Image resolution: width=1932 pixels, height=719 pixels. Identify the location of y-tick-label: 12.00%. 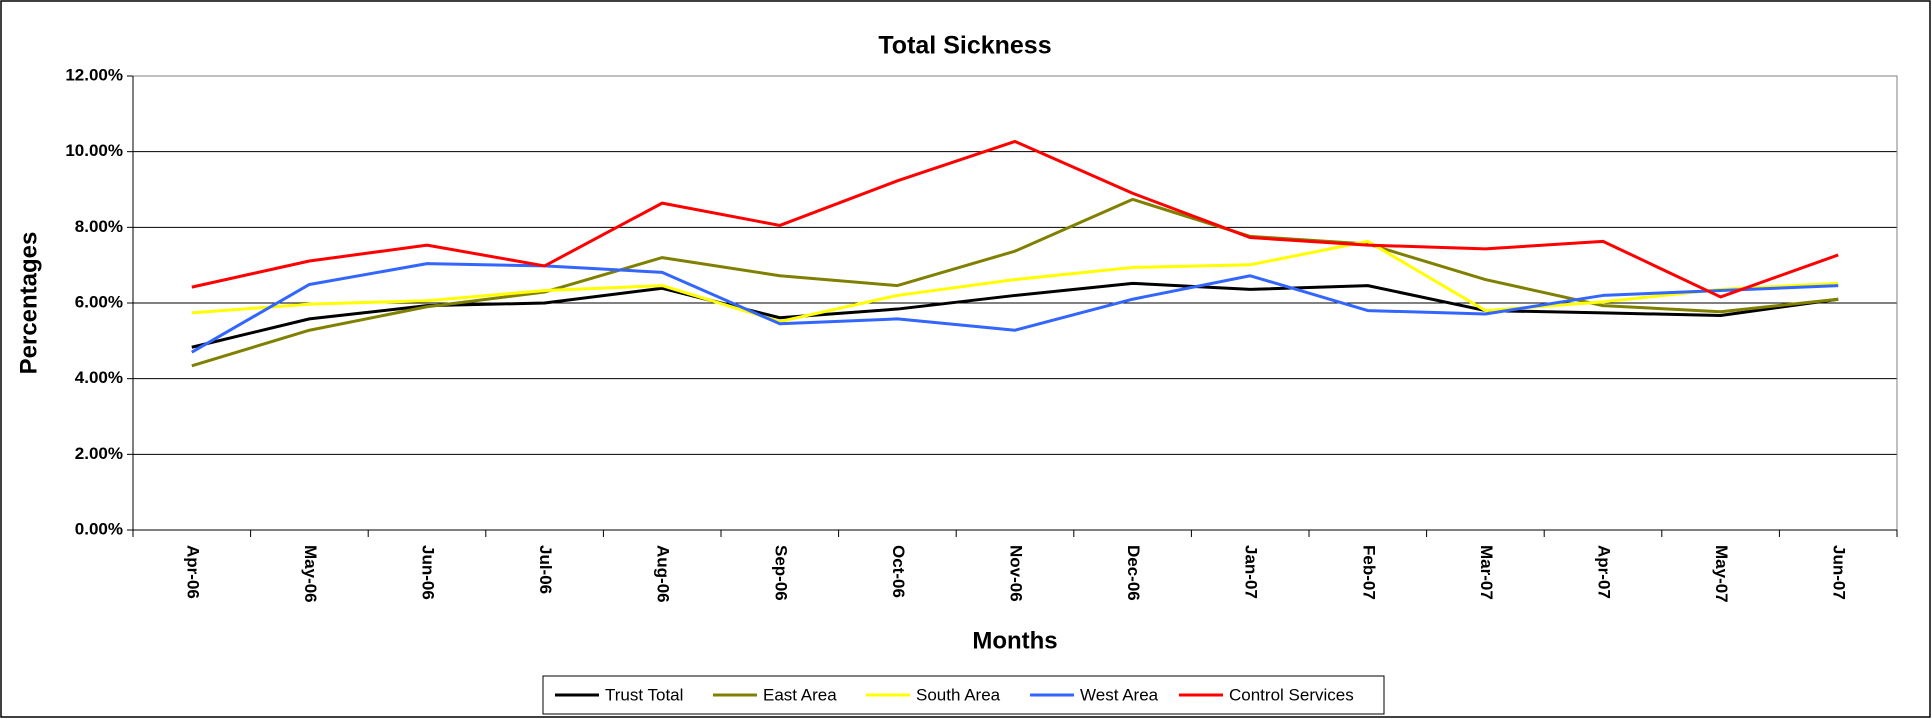
(94, 74).